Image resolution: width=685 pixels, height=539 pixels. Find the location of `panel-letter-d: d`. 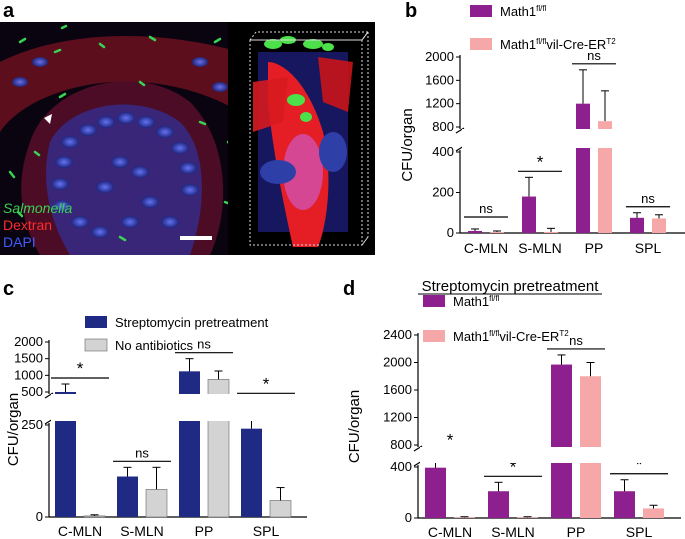

panel-letter-d: d is located at coordinates (349, 289).